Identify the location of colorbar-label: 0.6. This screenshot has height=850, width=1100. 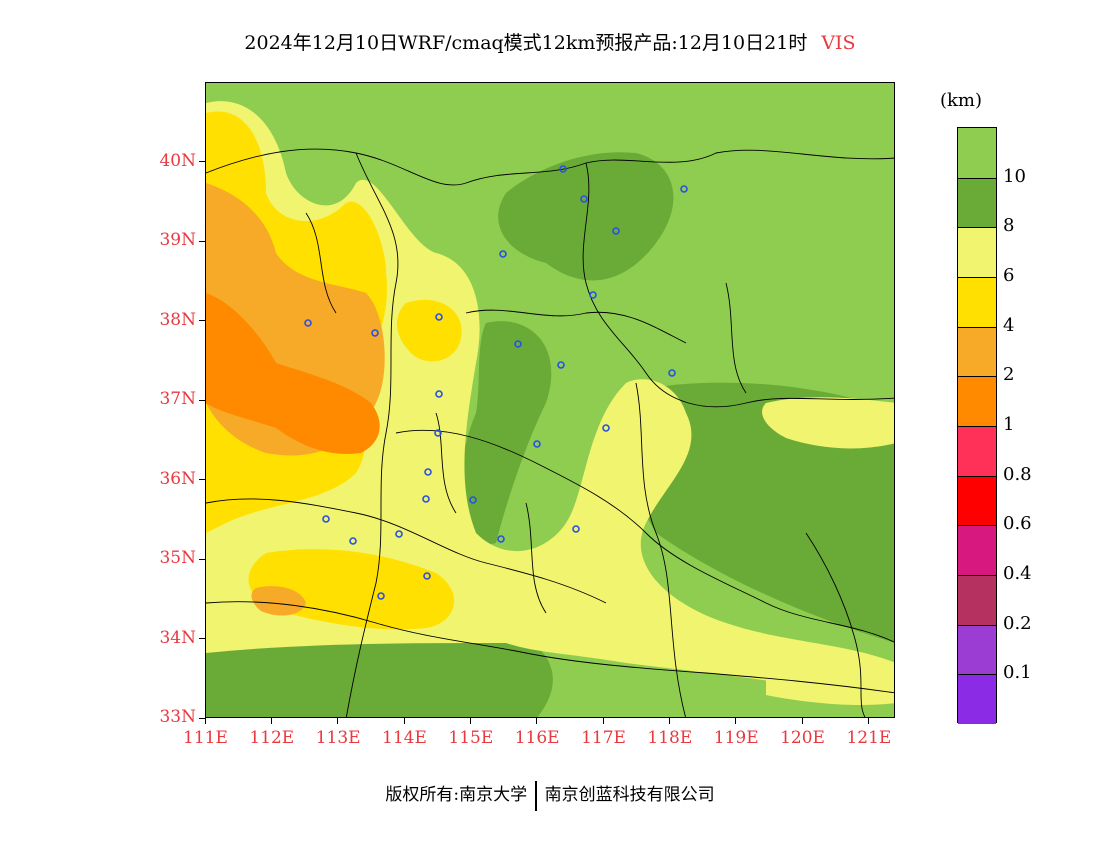
(1017, 524).